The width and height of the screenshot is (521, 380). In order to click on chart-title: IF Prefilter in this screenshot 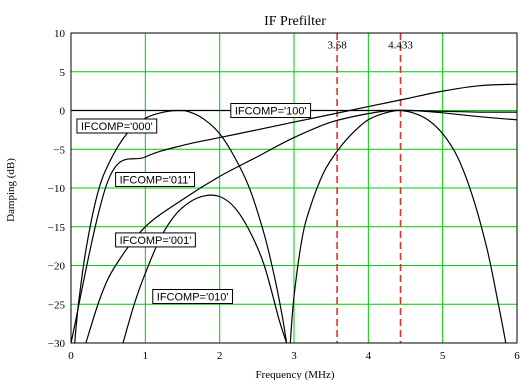, I will do `click(295, 21)`.